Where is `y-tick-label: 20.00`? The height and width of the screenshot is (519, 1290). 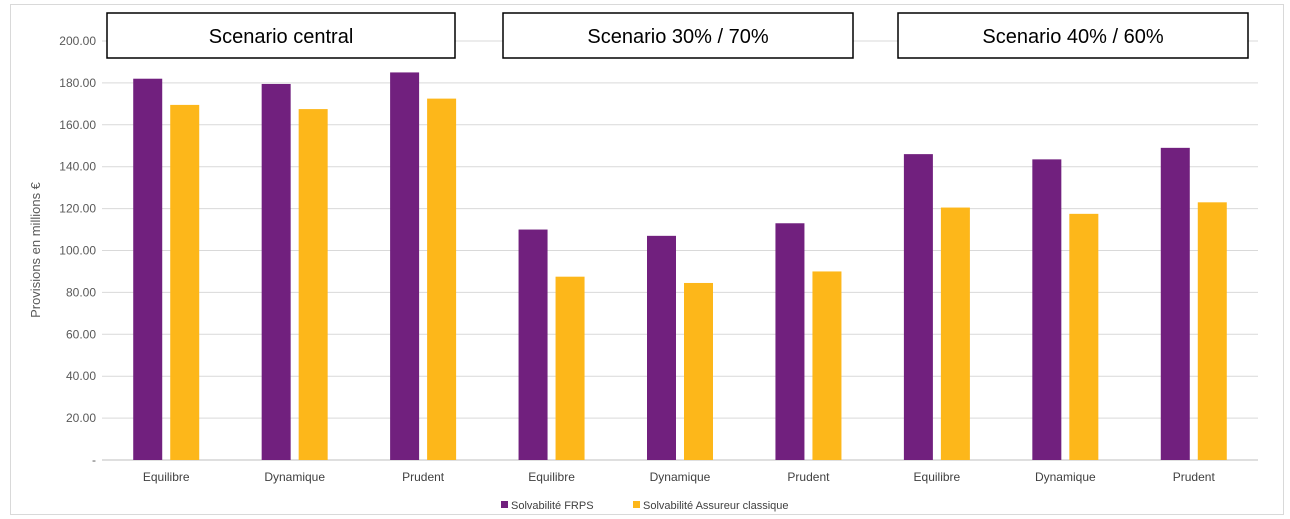 y-tick-label: 20.00 is located at coordinates (81, 418).